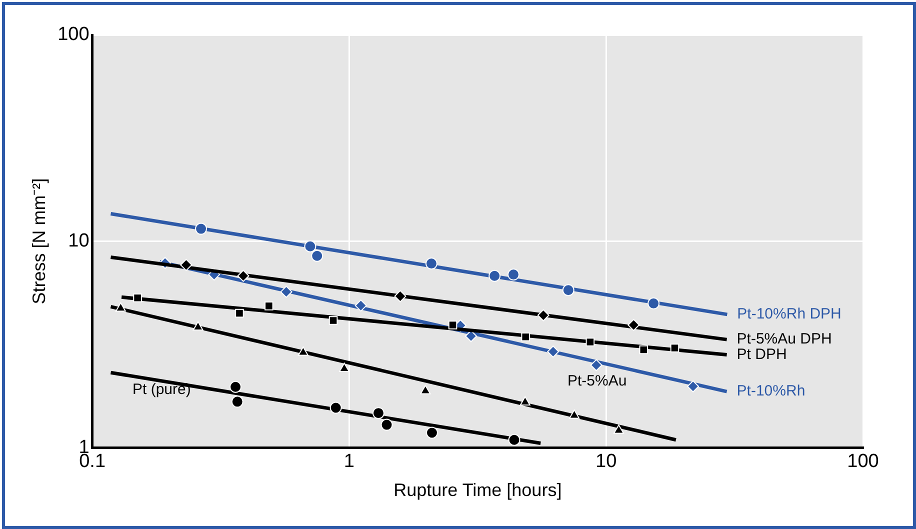 The image size is (916, 529). What do you see at coordinates (761, 354) in the screenshot?
I see `series-label: Pt DPH` at bounding box center [761, 354].